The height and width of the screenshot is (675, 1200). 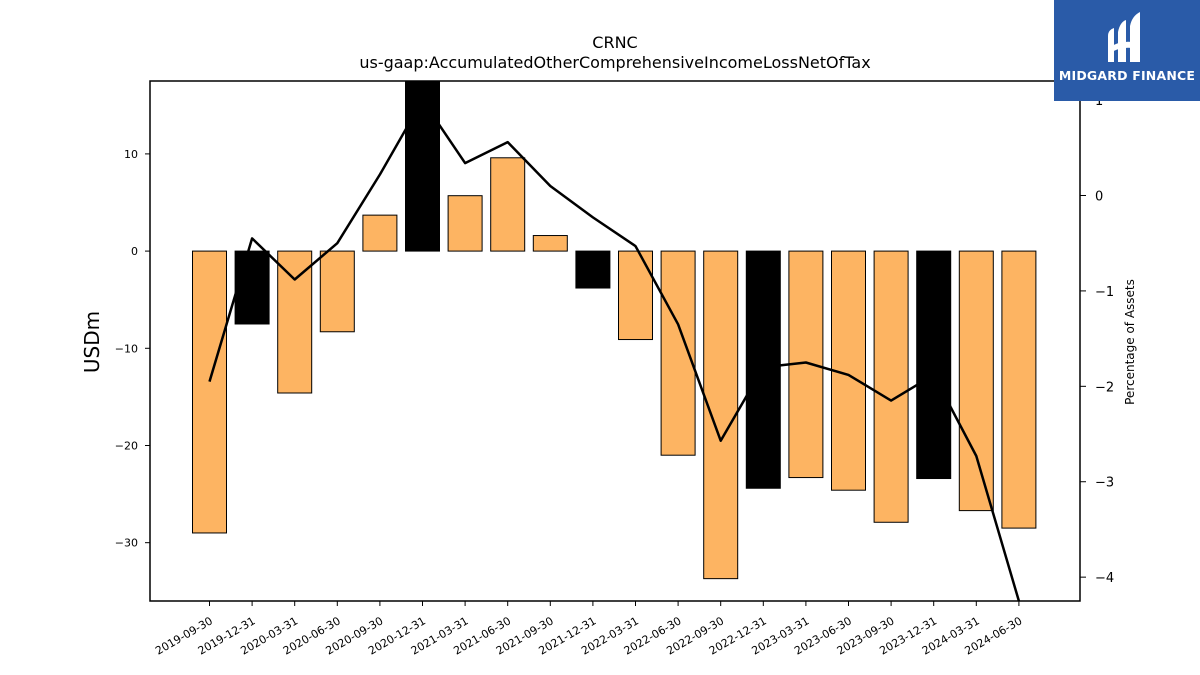 What do you see at coordinates (1104, 387) in the screenshot?
I see `y2-tick-label: −2` at bounding box center [1104, 387].